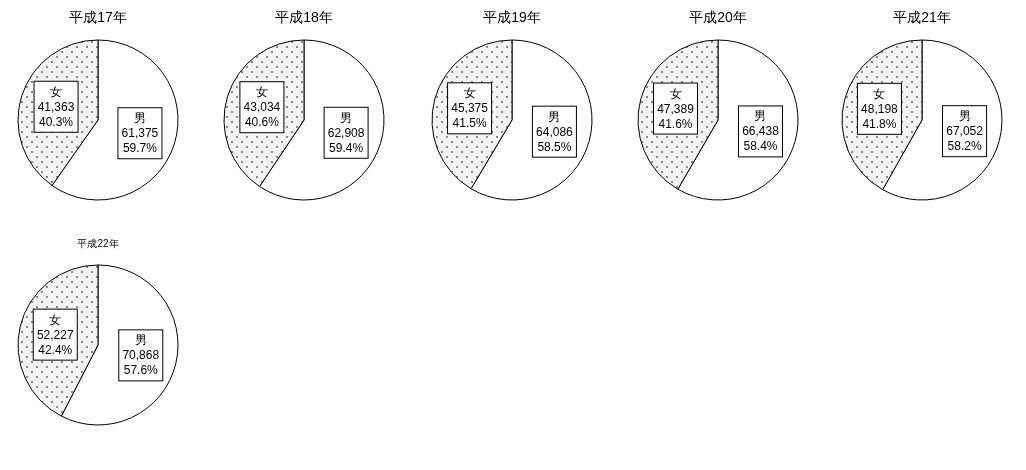  What do you see at coordinates (346, 140) in the screenshot?
I see `data-label: 62,908 59.4%` at bounding box center [346, 140].